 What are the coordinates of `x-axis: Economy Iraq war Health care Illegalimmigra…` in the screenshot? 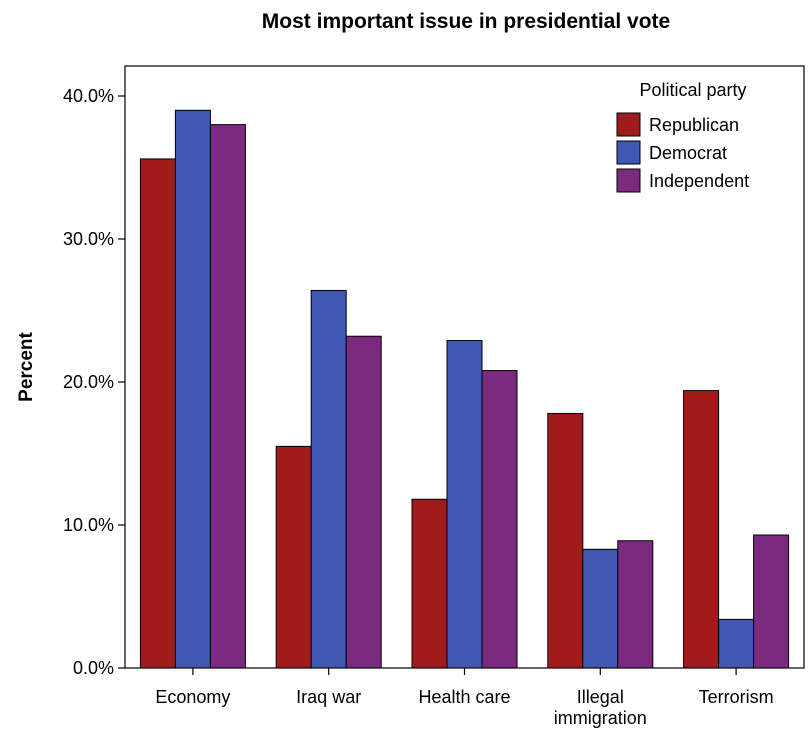 It's located at (464, 698).